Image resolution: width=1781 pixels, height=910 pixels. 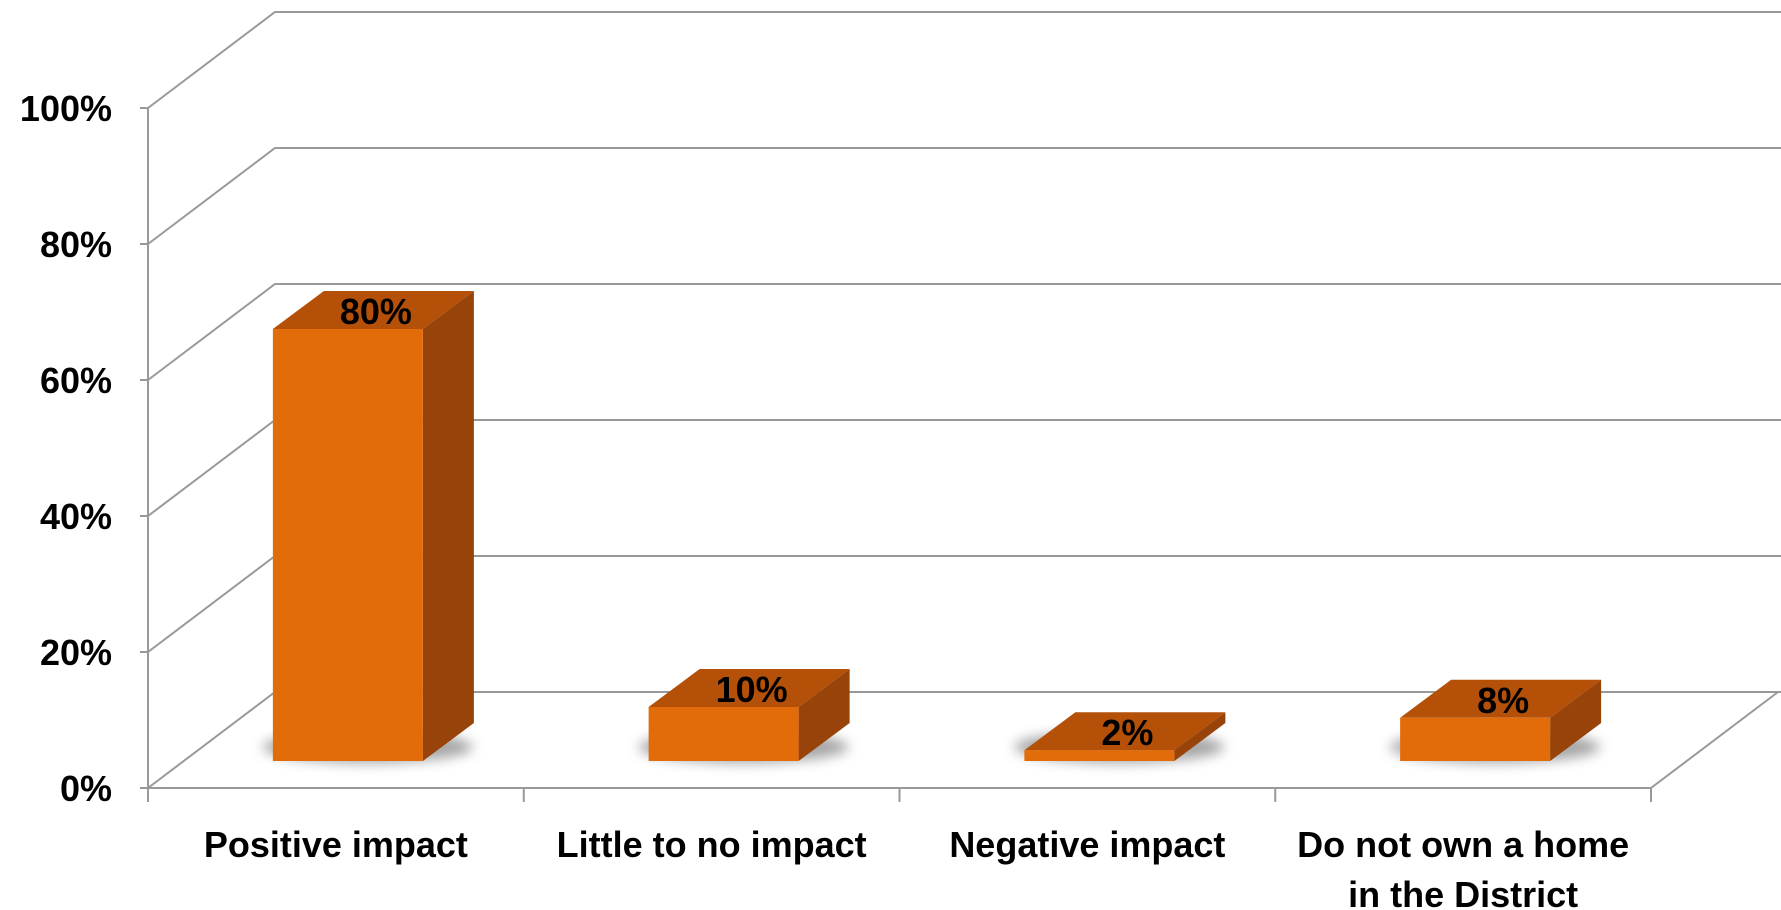 What do you see at coordinates (1463, 892) in the screenshot?
I see `category-label-line: in the District` at bounding box center [1463, 892].